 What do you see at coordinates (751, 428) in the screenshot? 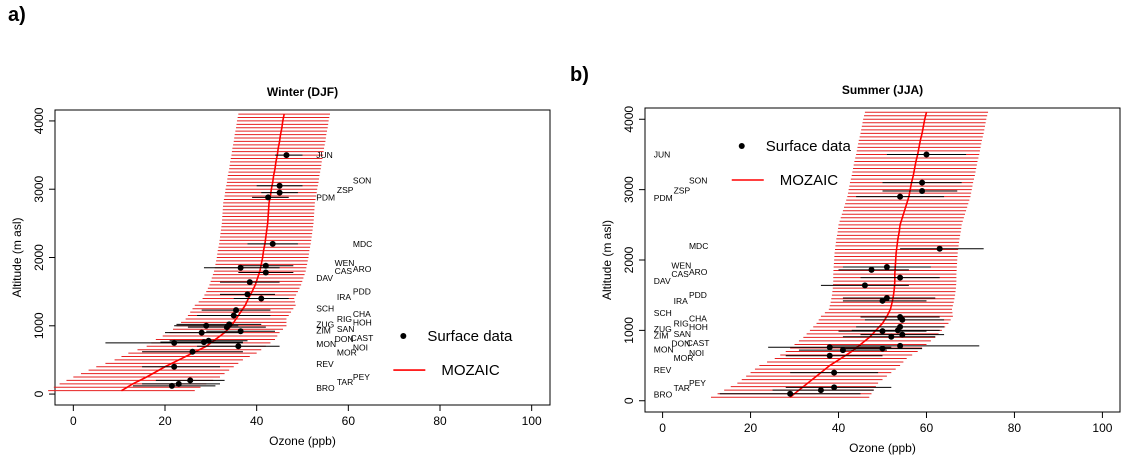
I see `x-tick-label-b: 20` at bounding box center [751, 428].